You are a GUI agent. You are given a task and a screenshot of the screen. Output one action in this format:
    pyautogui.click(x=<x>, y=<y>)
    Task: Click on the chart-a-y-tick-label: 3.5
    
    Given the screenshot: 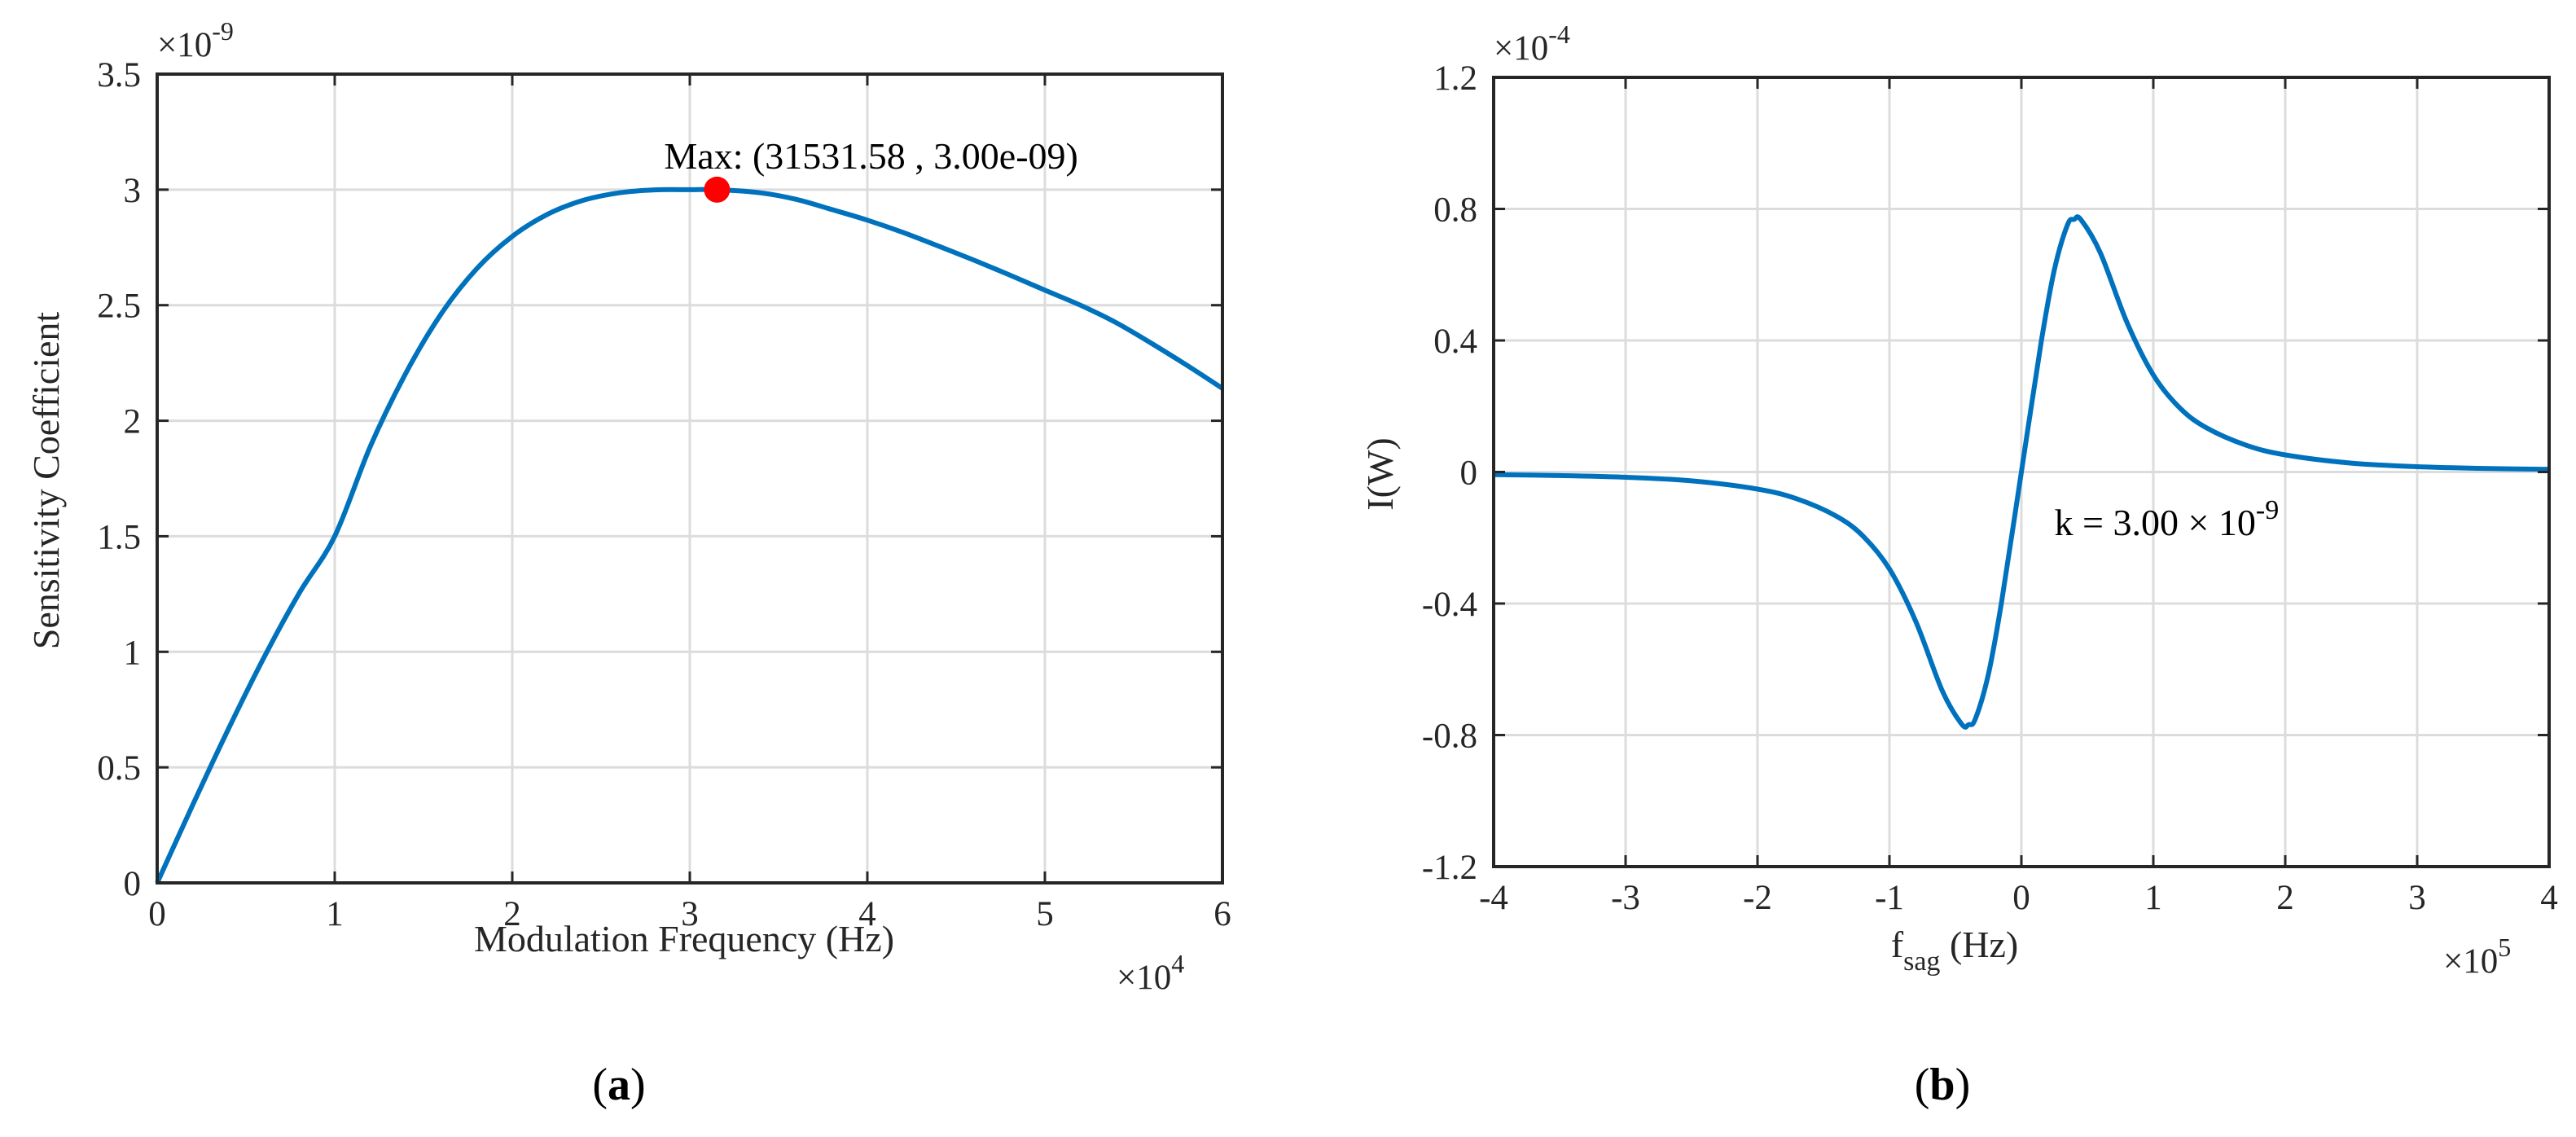 What is the action you would take?
    pyautogui.click(x=119, y=75)
    